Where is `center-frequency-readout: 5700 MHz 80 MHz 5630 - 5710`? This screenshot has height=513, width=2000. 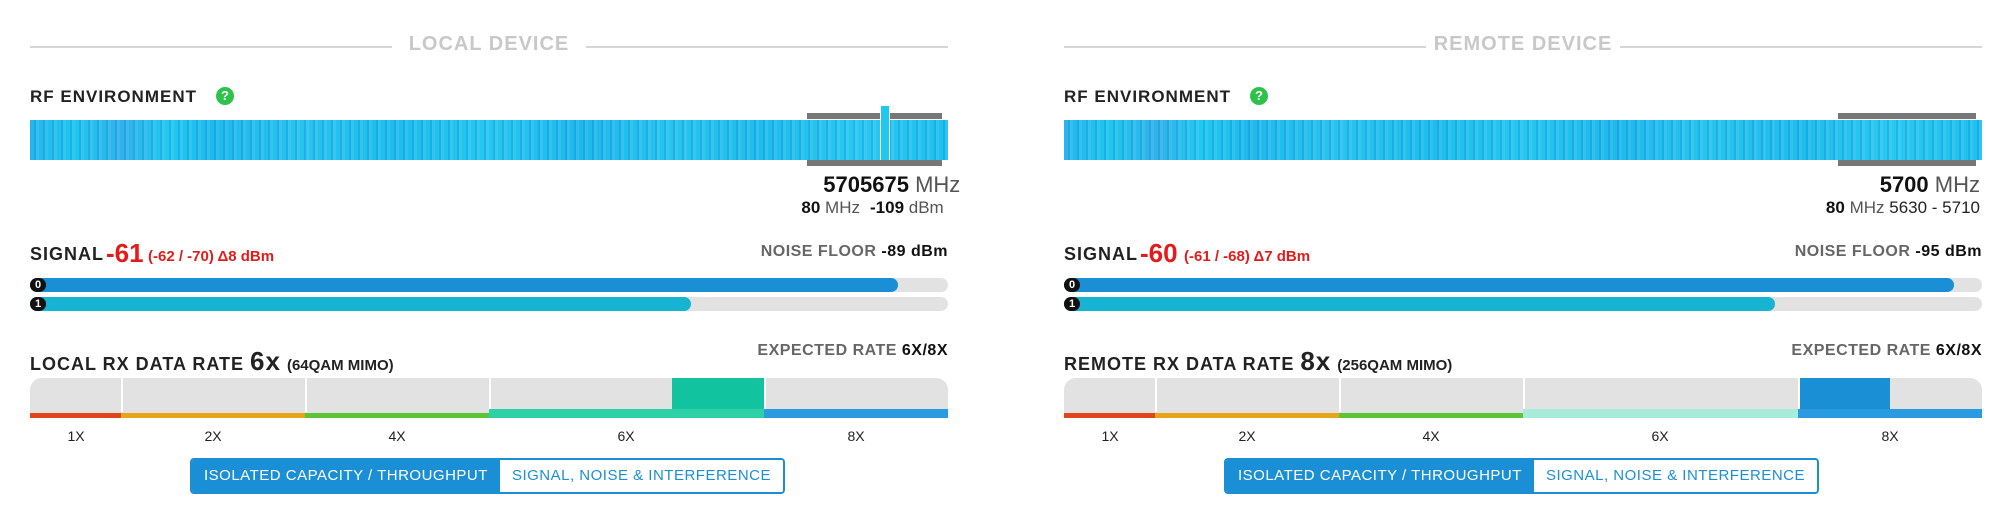
center-frequency-readout: 5700 MHz 80 MHz 5630 - 5710 is located at coordinates (1802, 195).